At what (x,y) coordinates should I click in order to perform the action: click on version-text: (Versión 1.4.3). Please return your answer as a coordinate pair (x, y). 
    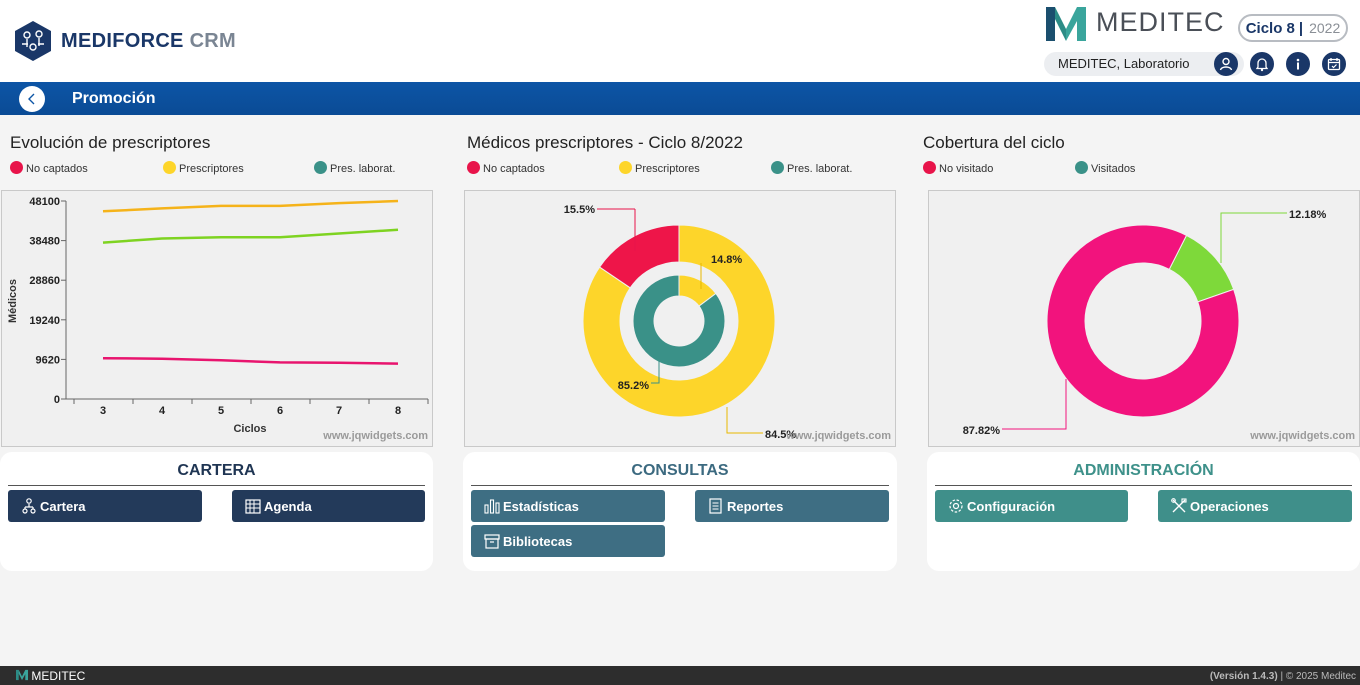
    Looking at the image, I should click on (1243, 676).